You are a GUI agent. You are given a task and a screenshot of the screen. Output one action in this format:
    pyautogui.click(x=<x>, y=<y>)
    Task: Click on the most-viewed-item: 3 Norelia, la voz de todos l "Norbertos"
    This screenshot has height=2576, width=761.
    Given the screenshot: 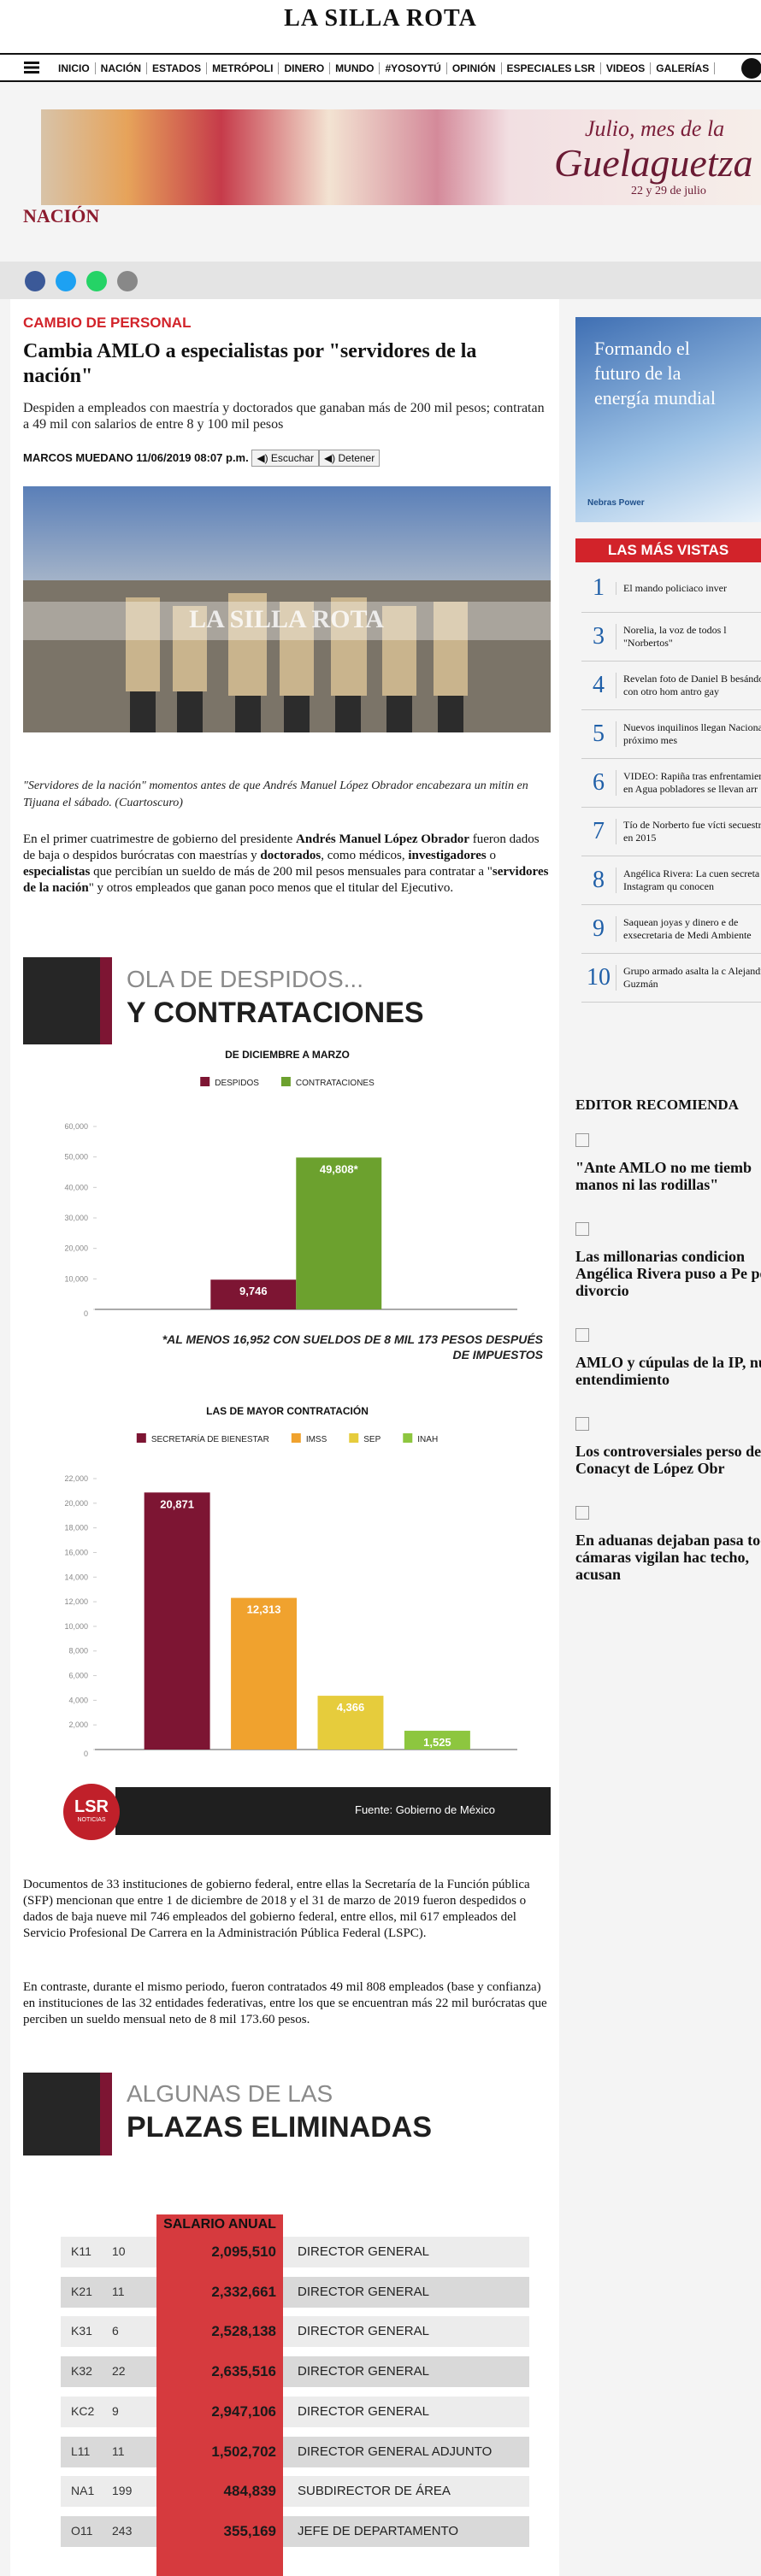 What is the action you would take?
    pyautogui.click(x=671, y=637)
    